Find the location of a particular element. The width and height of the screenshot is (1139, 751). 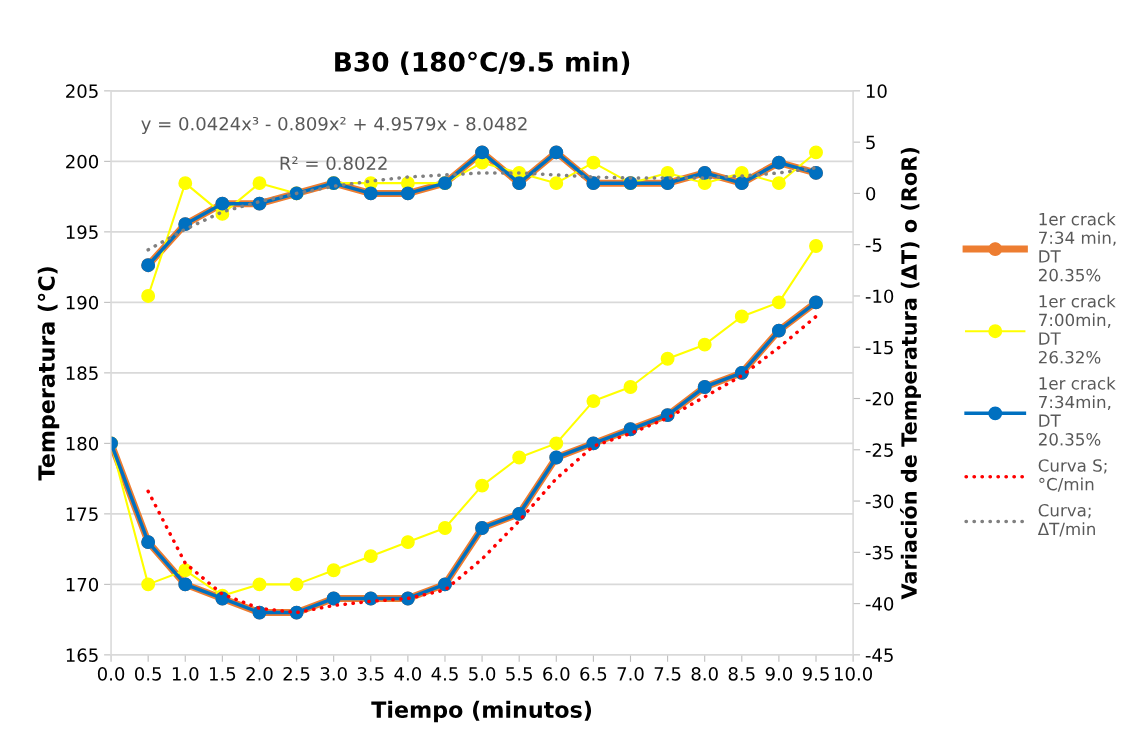

x-tick-label: 5.0 is located at coordinates (482, 674).